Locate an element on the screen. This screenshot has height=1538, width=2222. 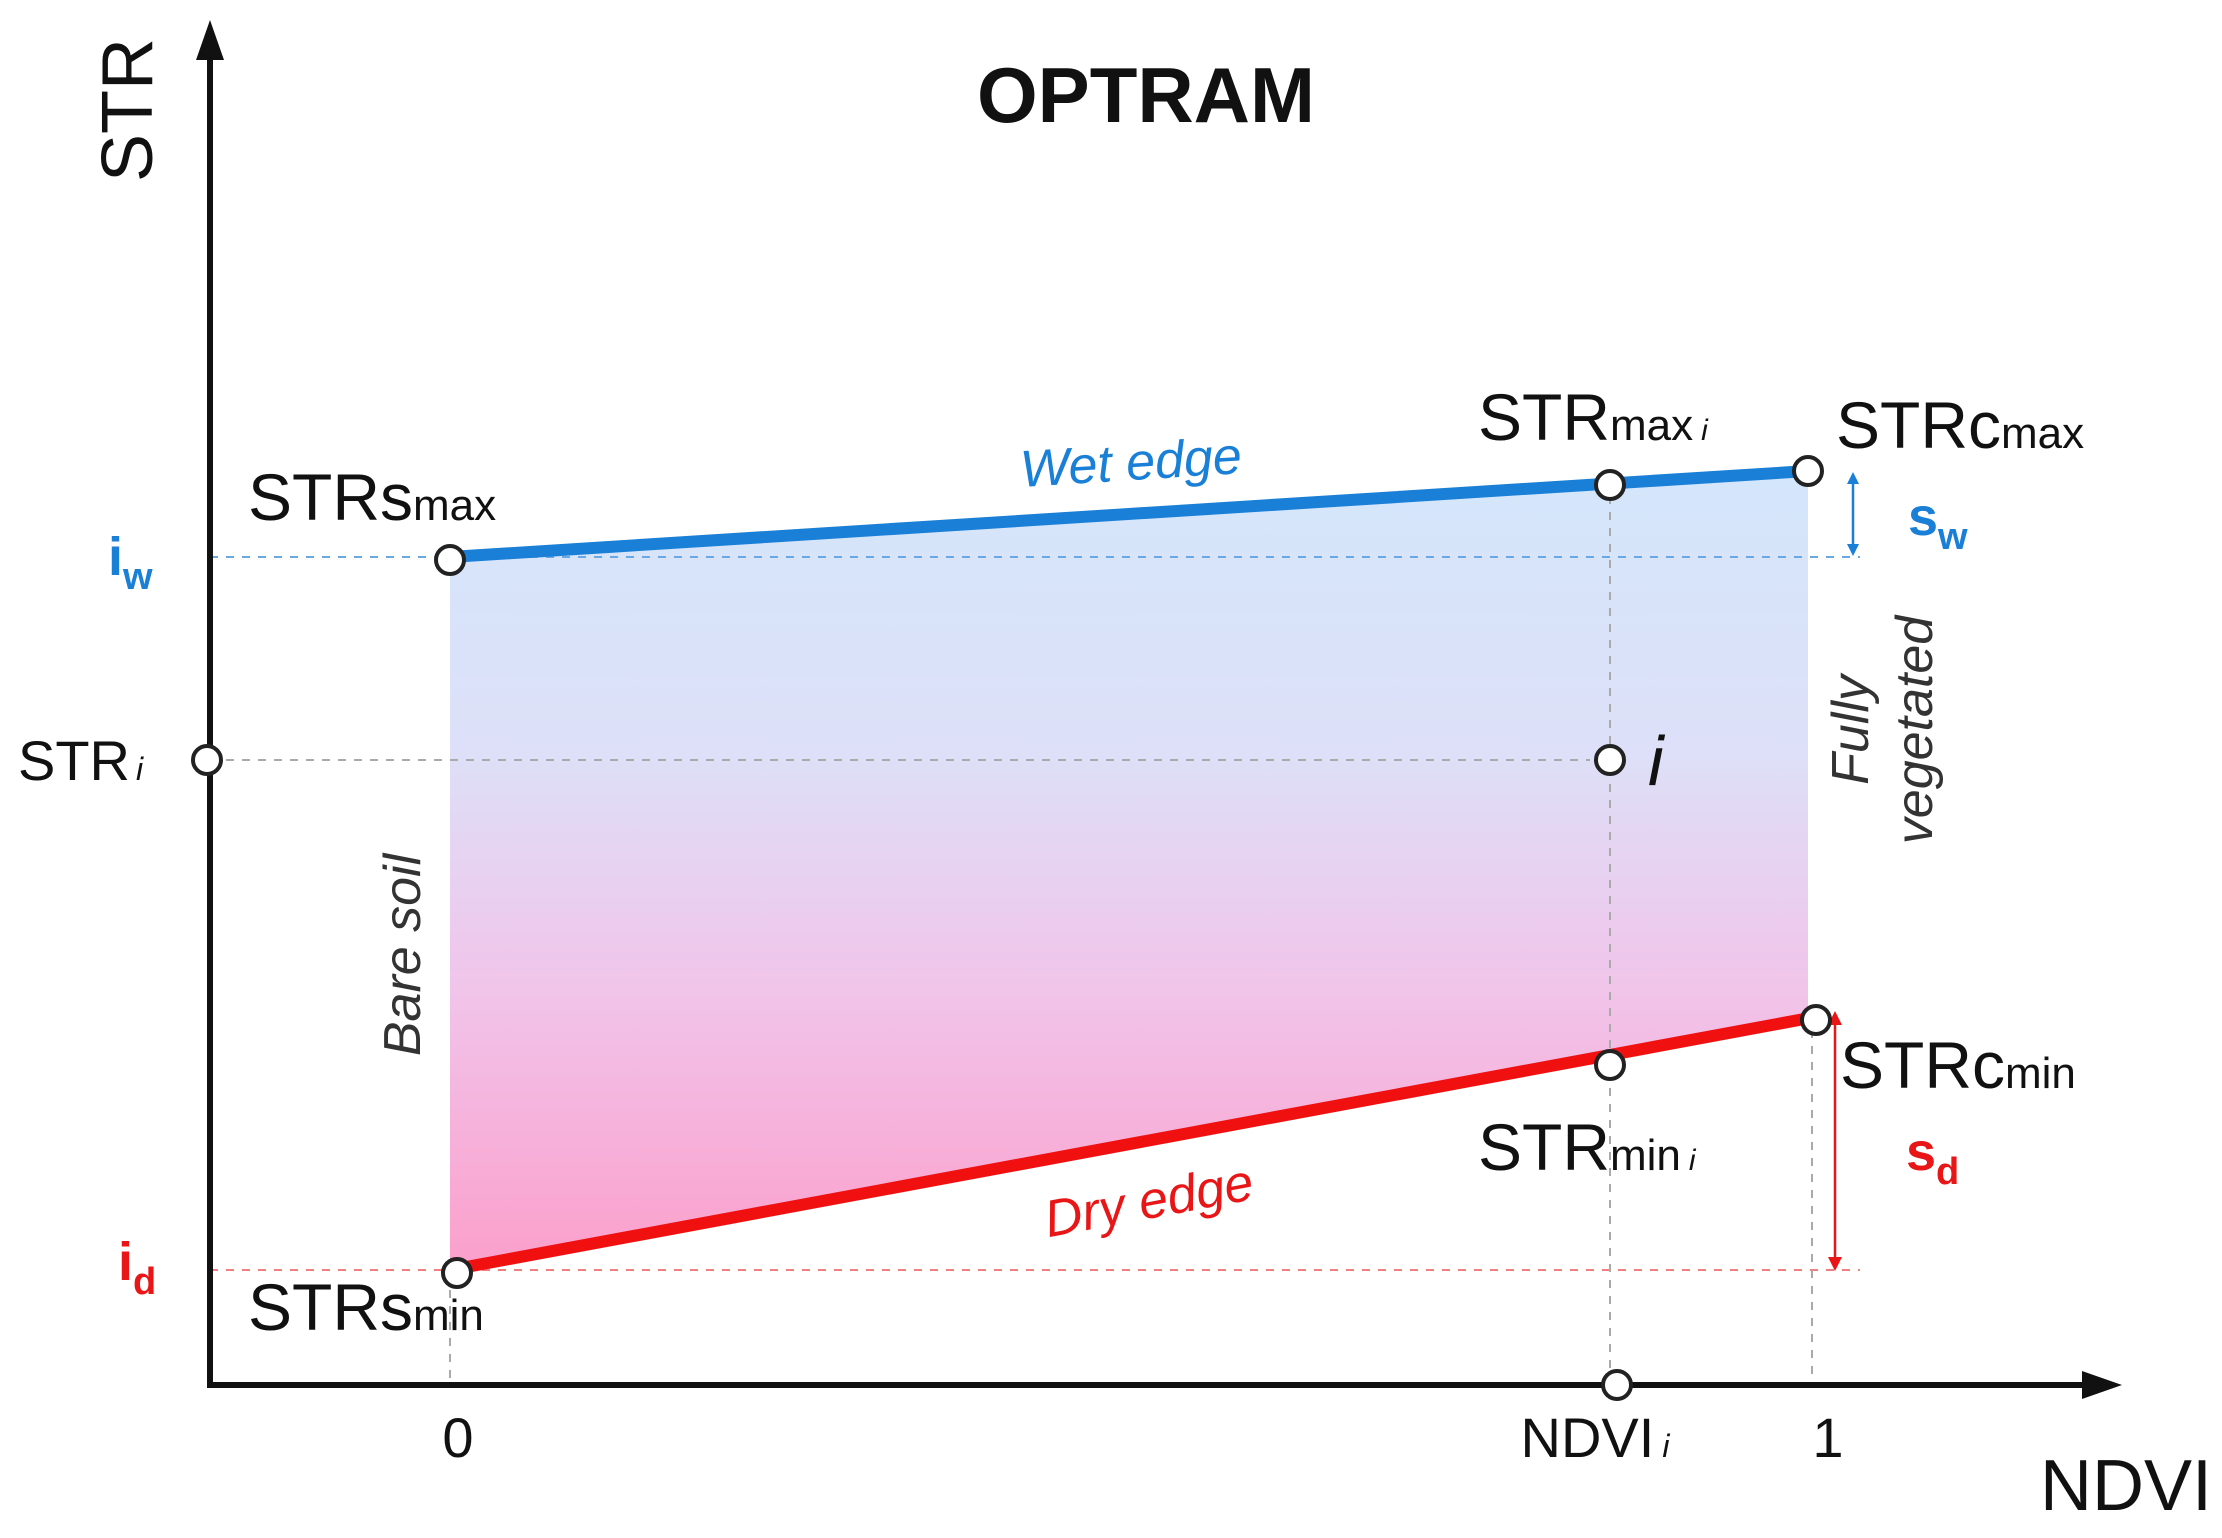
wet-edge-label: Wet edge is located at coordinates (1131, 463).